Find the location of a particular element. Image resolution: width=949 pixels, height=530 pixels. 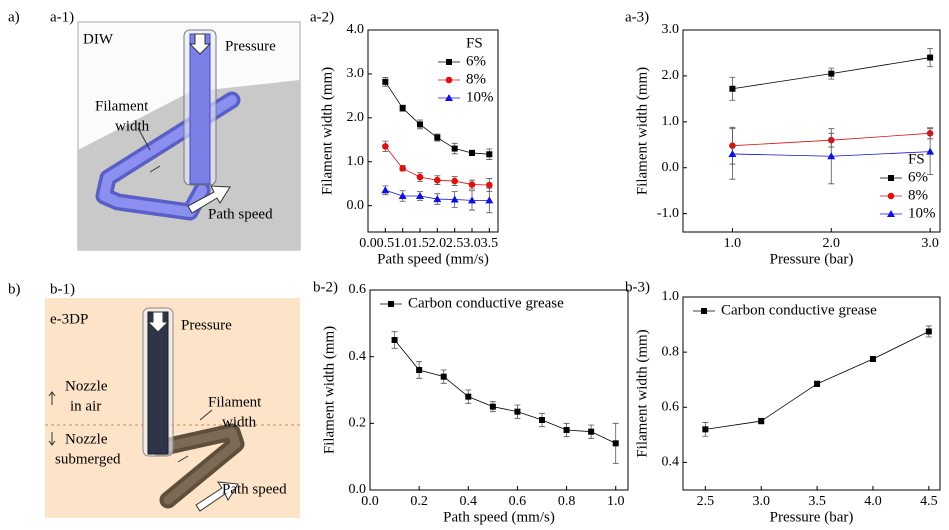

x-tick-label: 4.0 is located at coordinates (873, 501).